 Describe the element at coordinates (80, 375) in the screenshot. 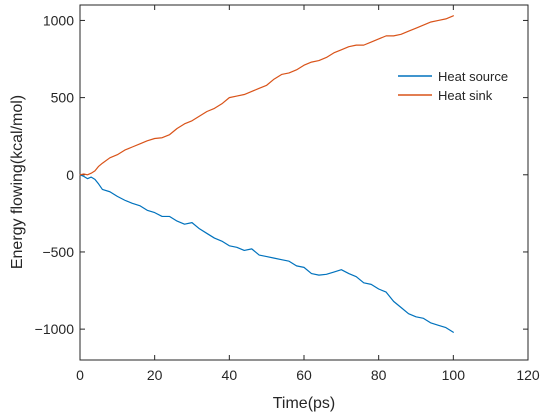

I see `x-tick-label: 0` at that location.